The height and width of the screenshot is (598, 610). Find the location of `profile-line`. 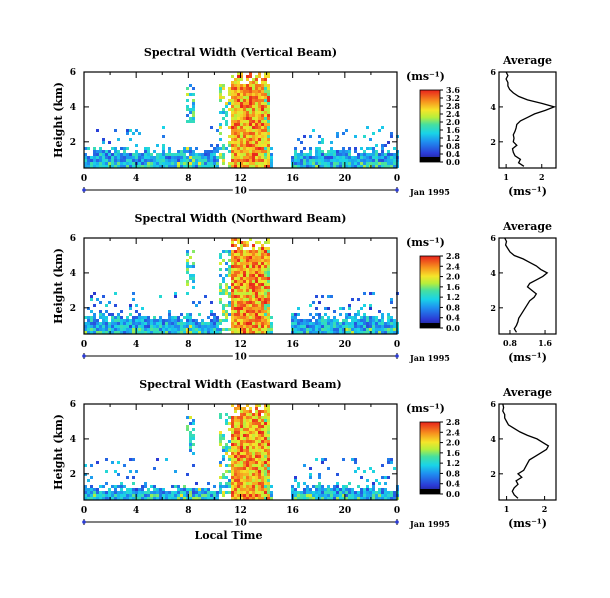

profile-line is located at coordinates (526, 451).